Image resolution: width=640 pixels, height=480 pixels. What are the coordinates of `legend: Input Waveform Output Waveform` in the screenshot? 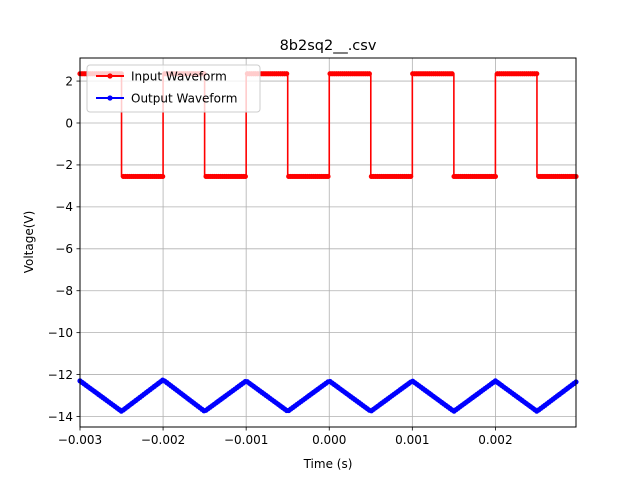 It's located at (173, 88).